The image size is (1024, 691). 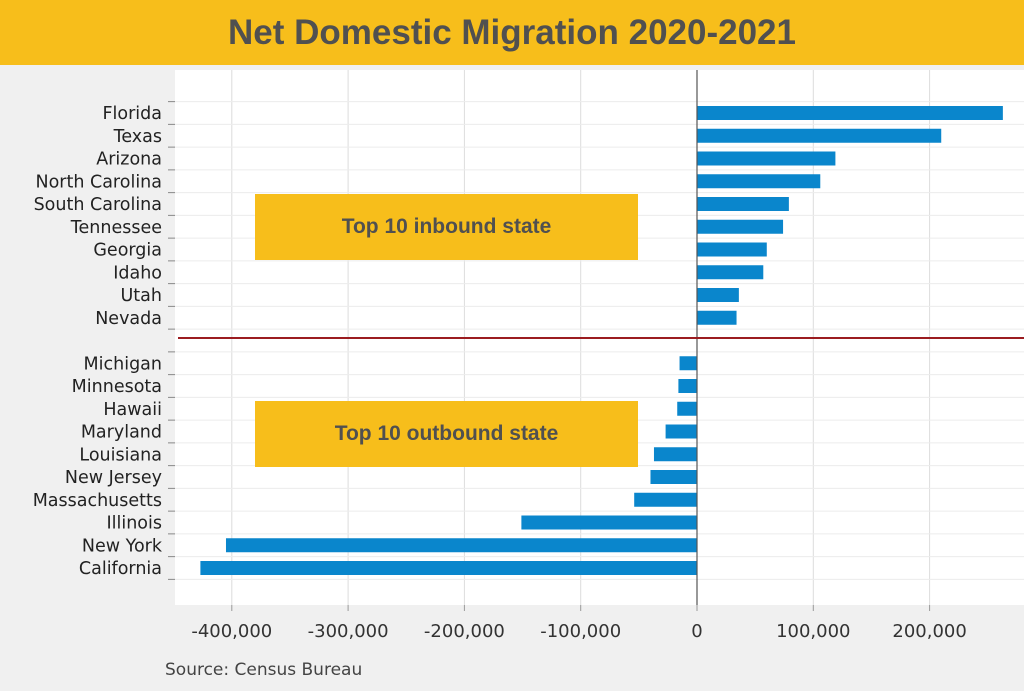 What do you see at coordinates (120, 455) in the screenshot?
I see `category-label: Louisiana` at bounding box center [120, 455].